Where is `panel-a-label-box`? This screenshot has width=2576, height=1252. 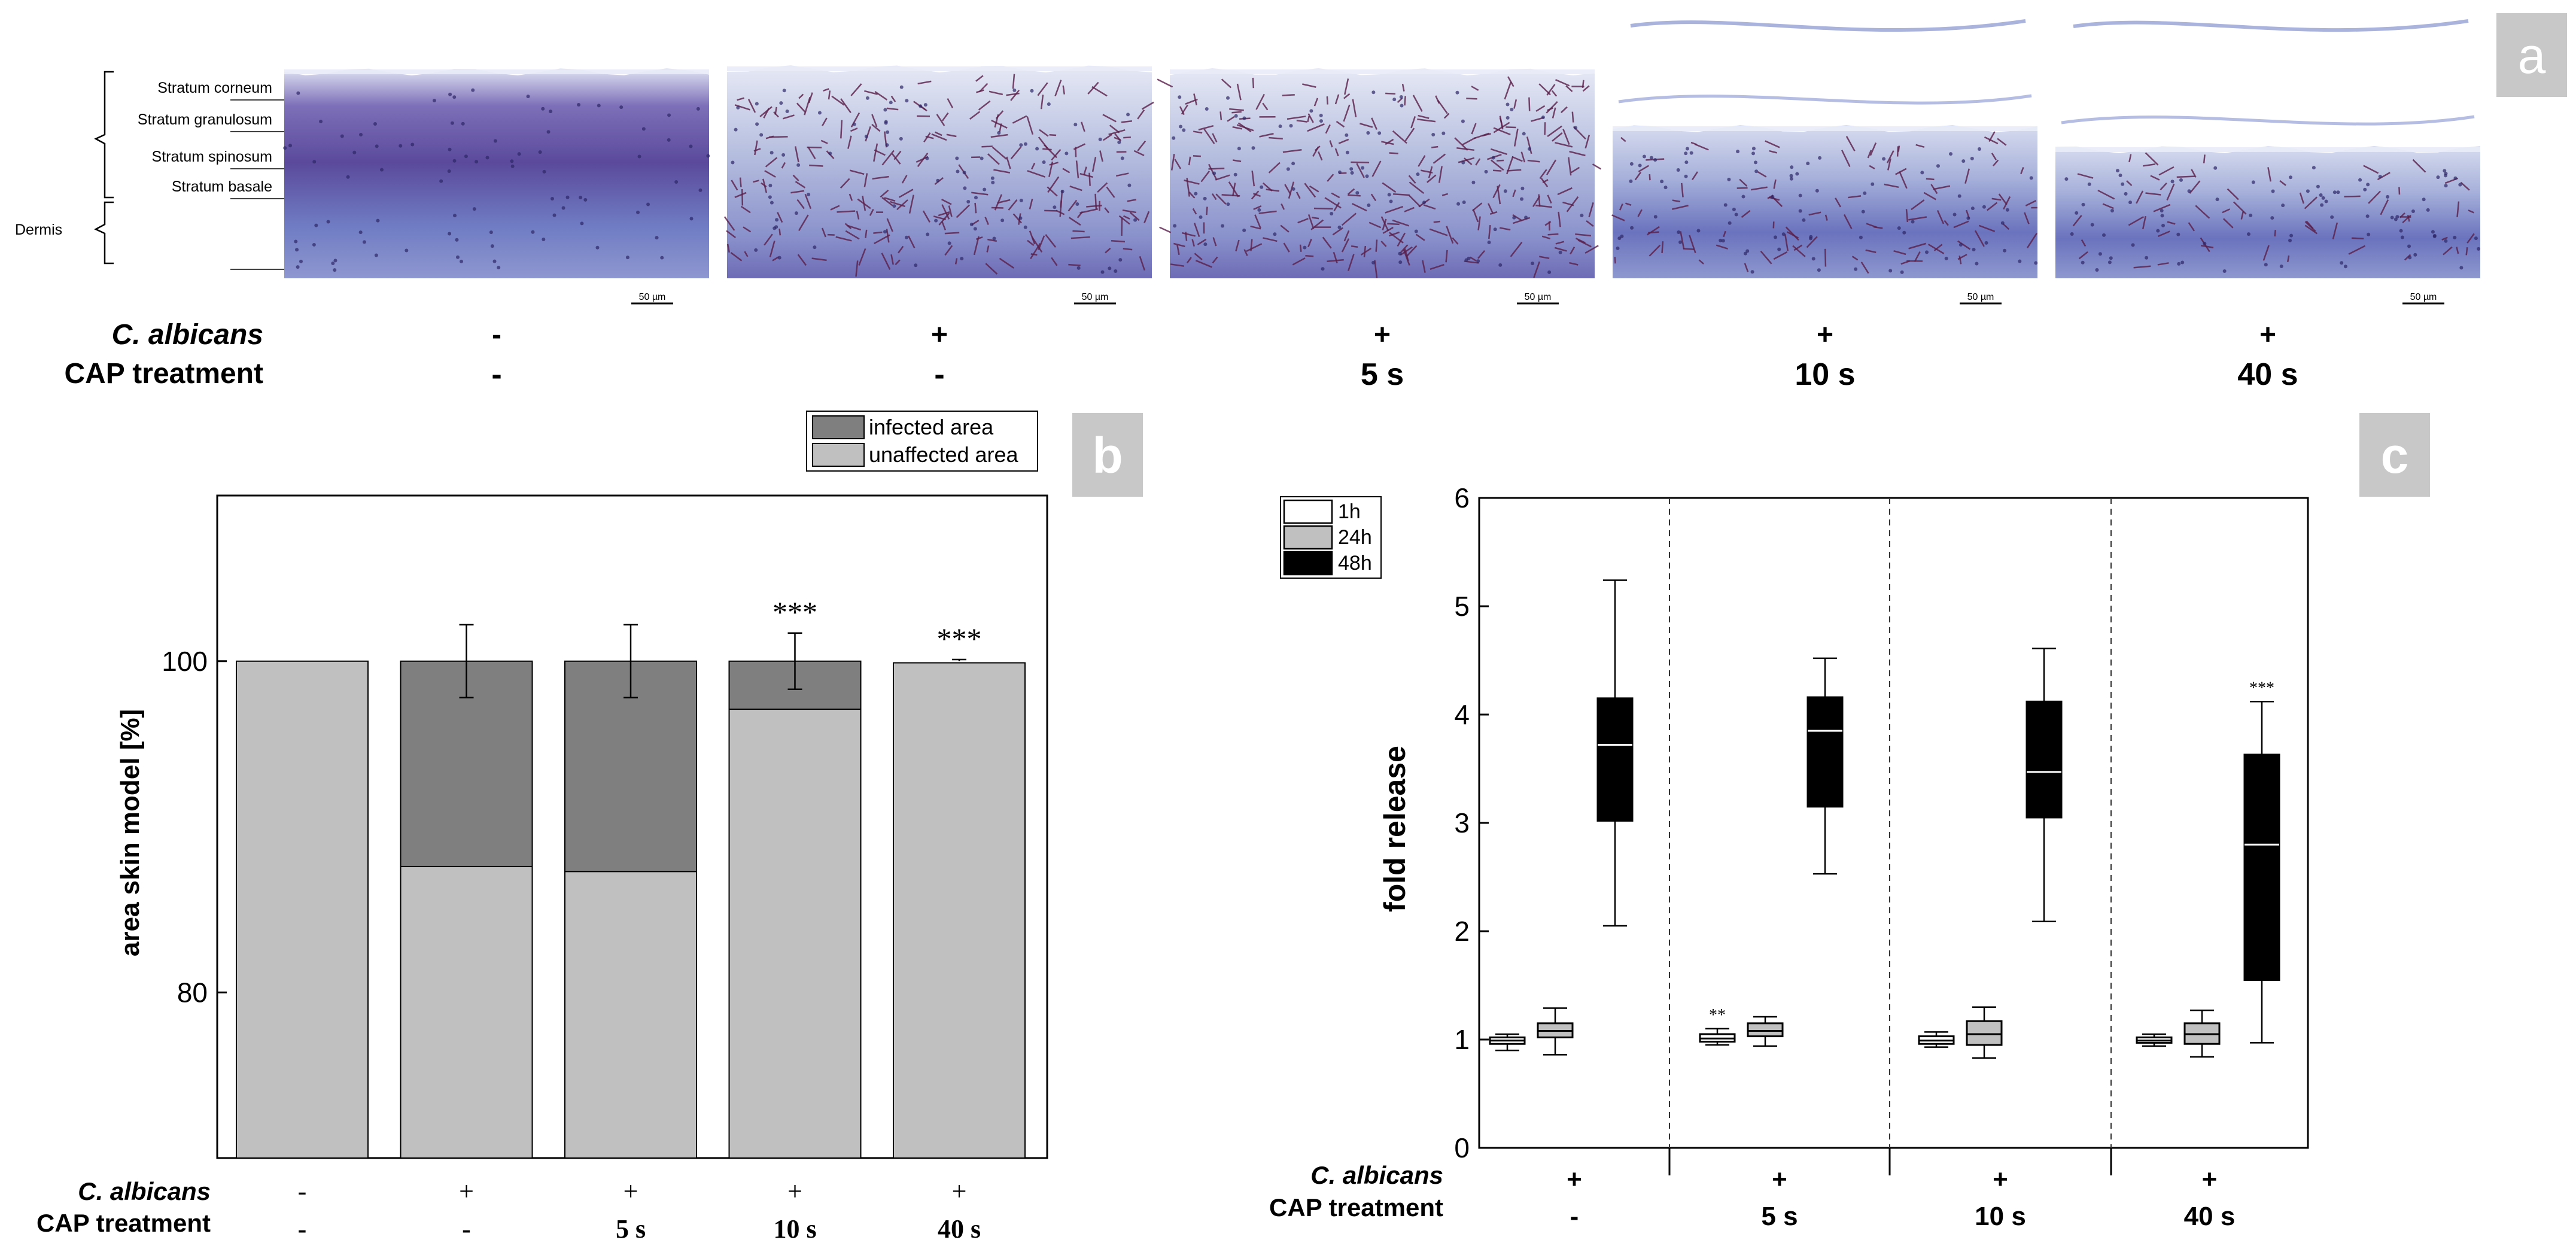
panel-a-label-box is located at coordinates (2531, 55).